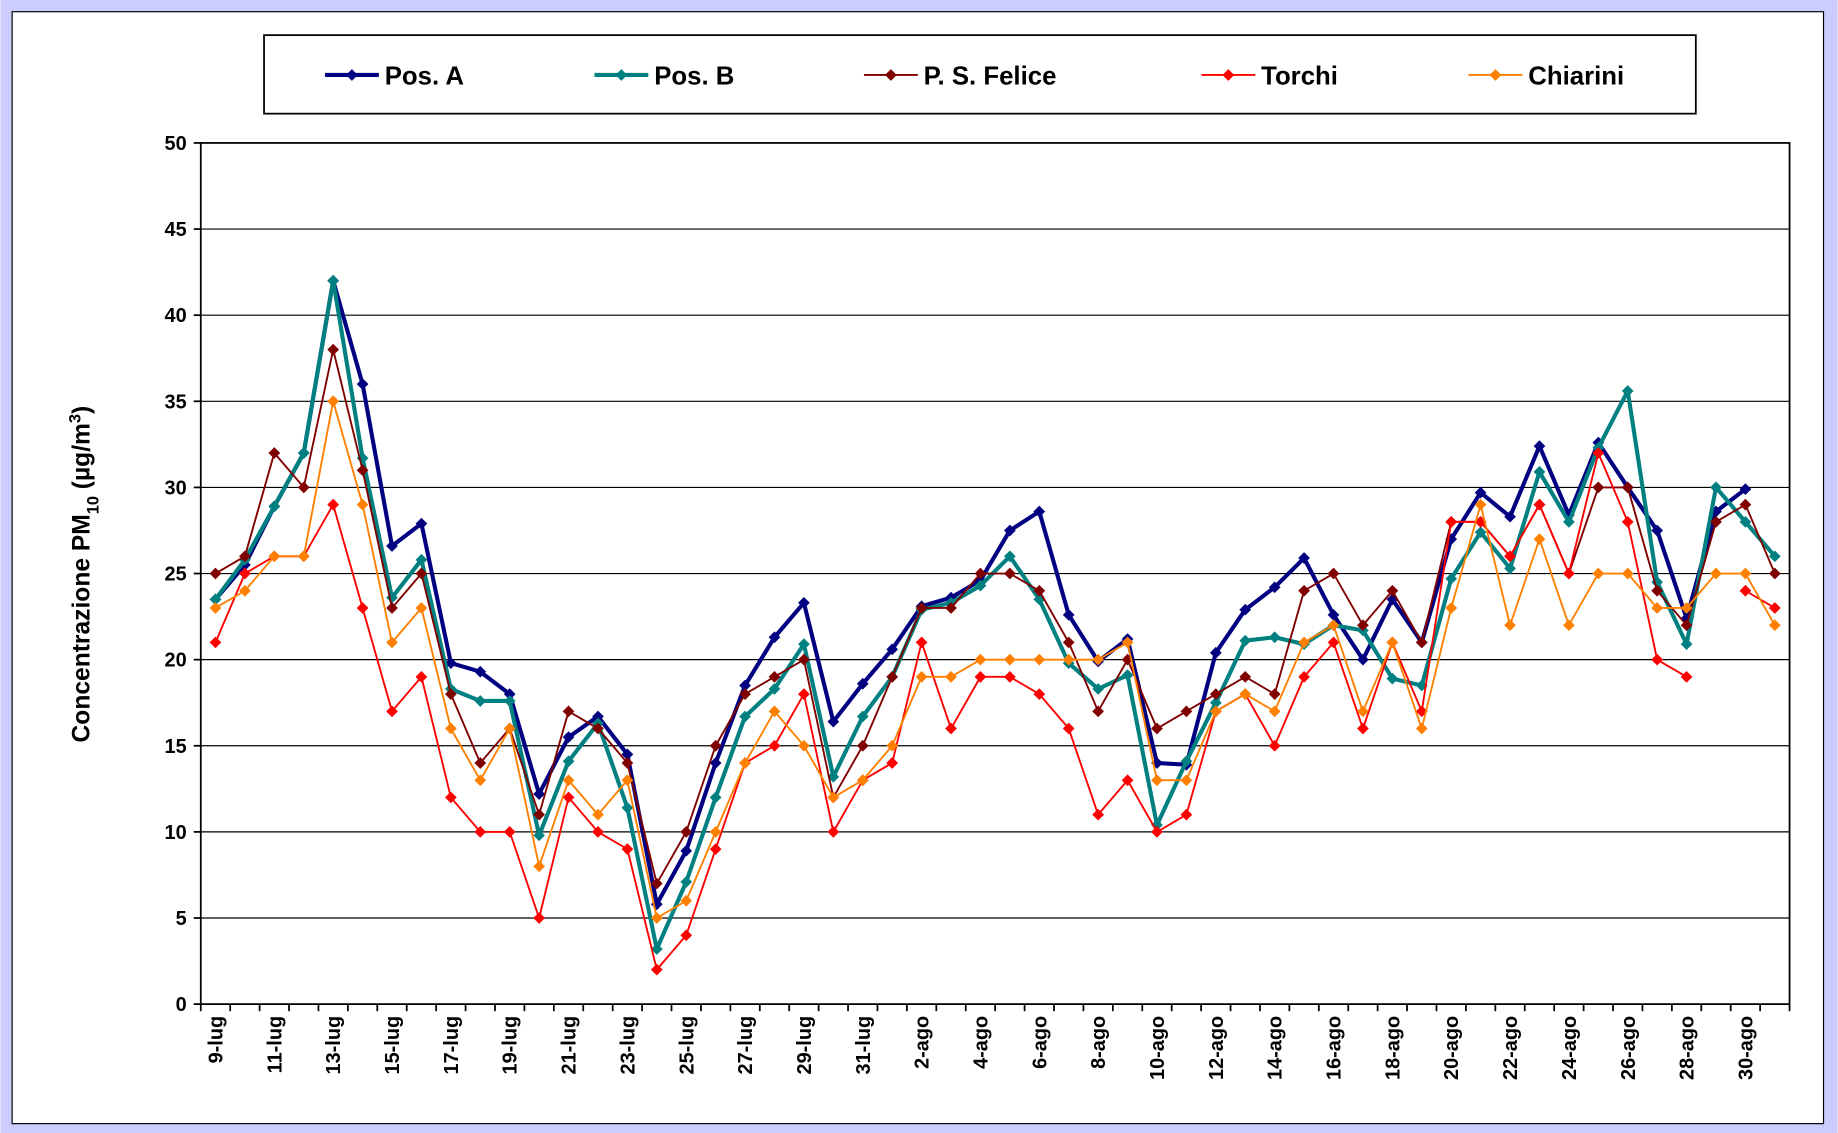  What do you see at coordinates (746, 1045) in the screenshot?
I see `x-tick-label: 27-lug` at bounding box center [746, 1045].